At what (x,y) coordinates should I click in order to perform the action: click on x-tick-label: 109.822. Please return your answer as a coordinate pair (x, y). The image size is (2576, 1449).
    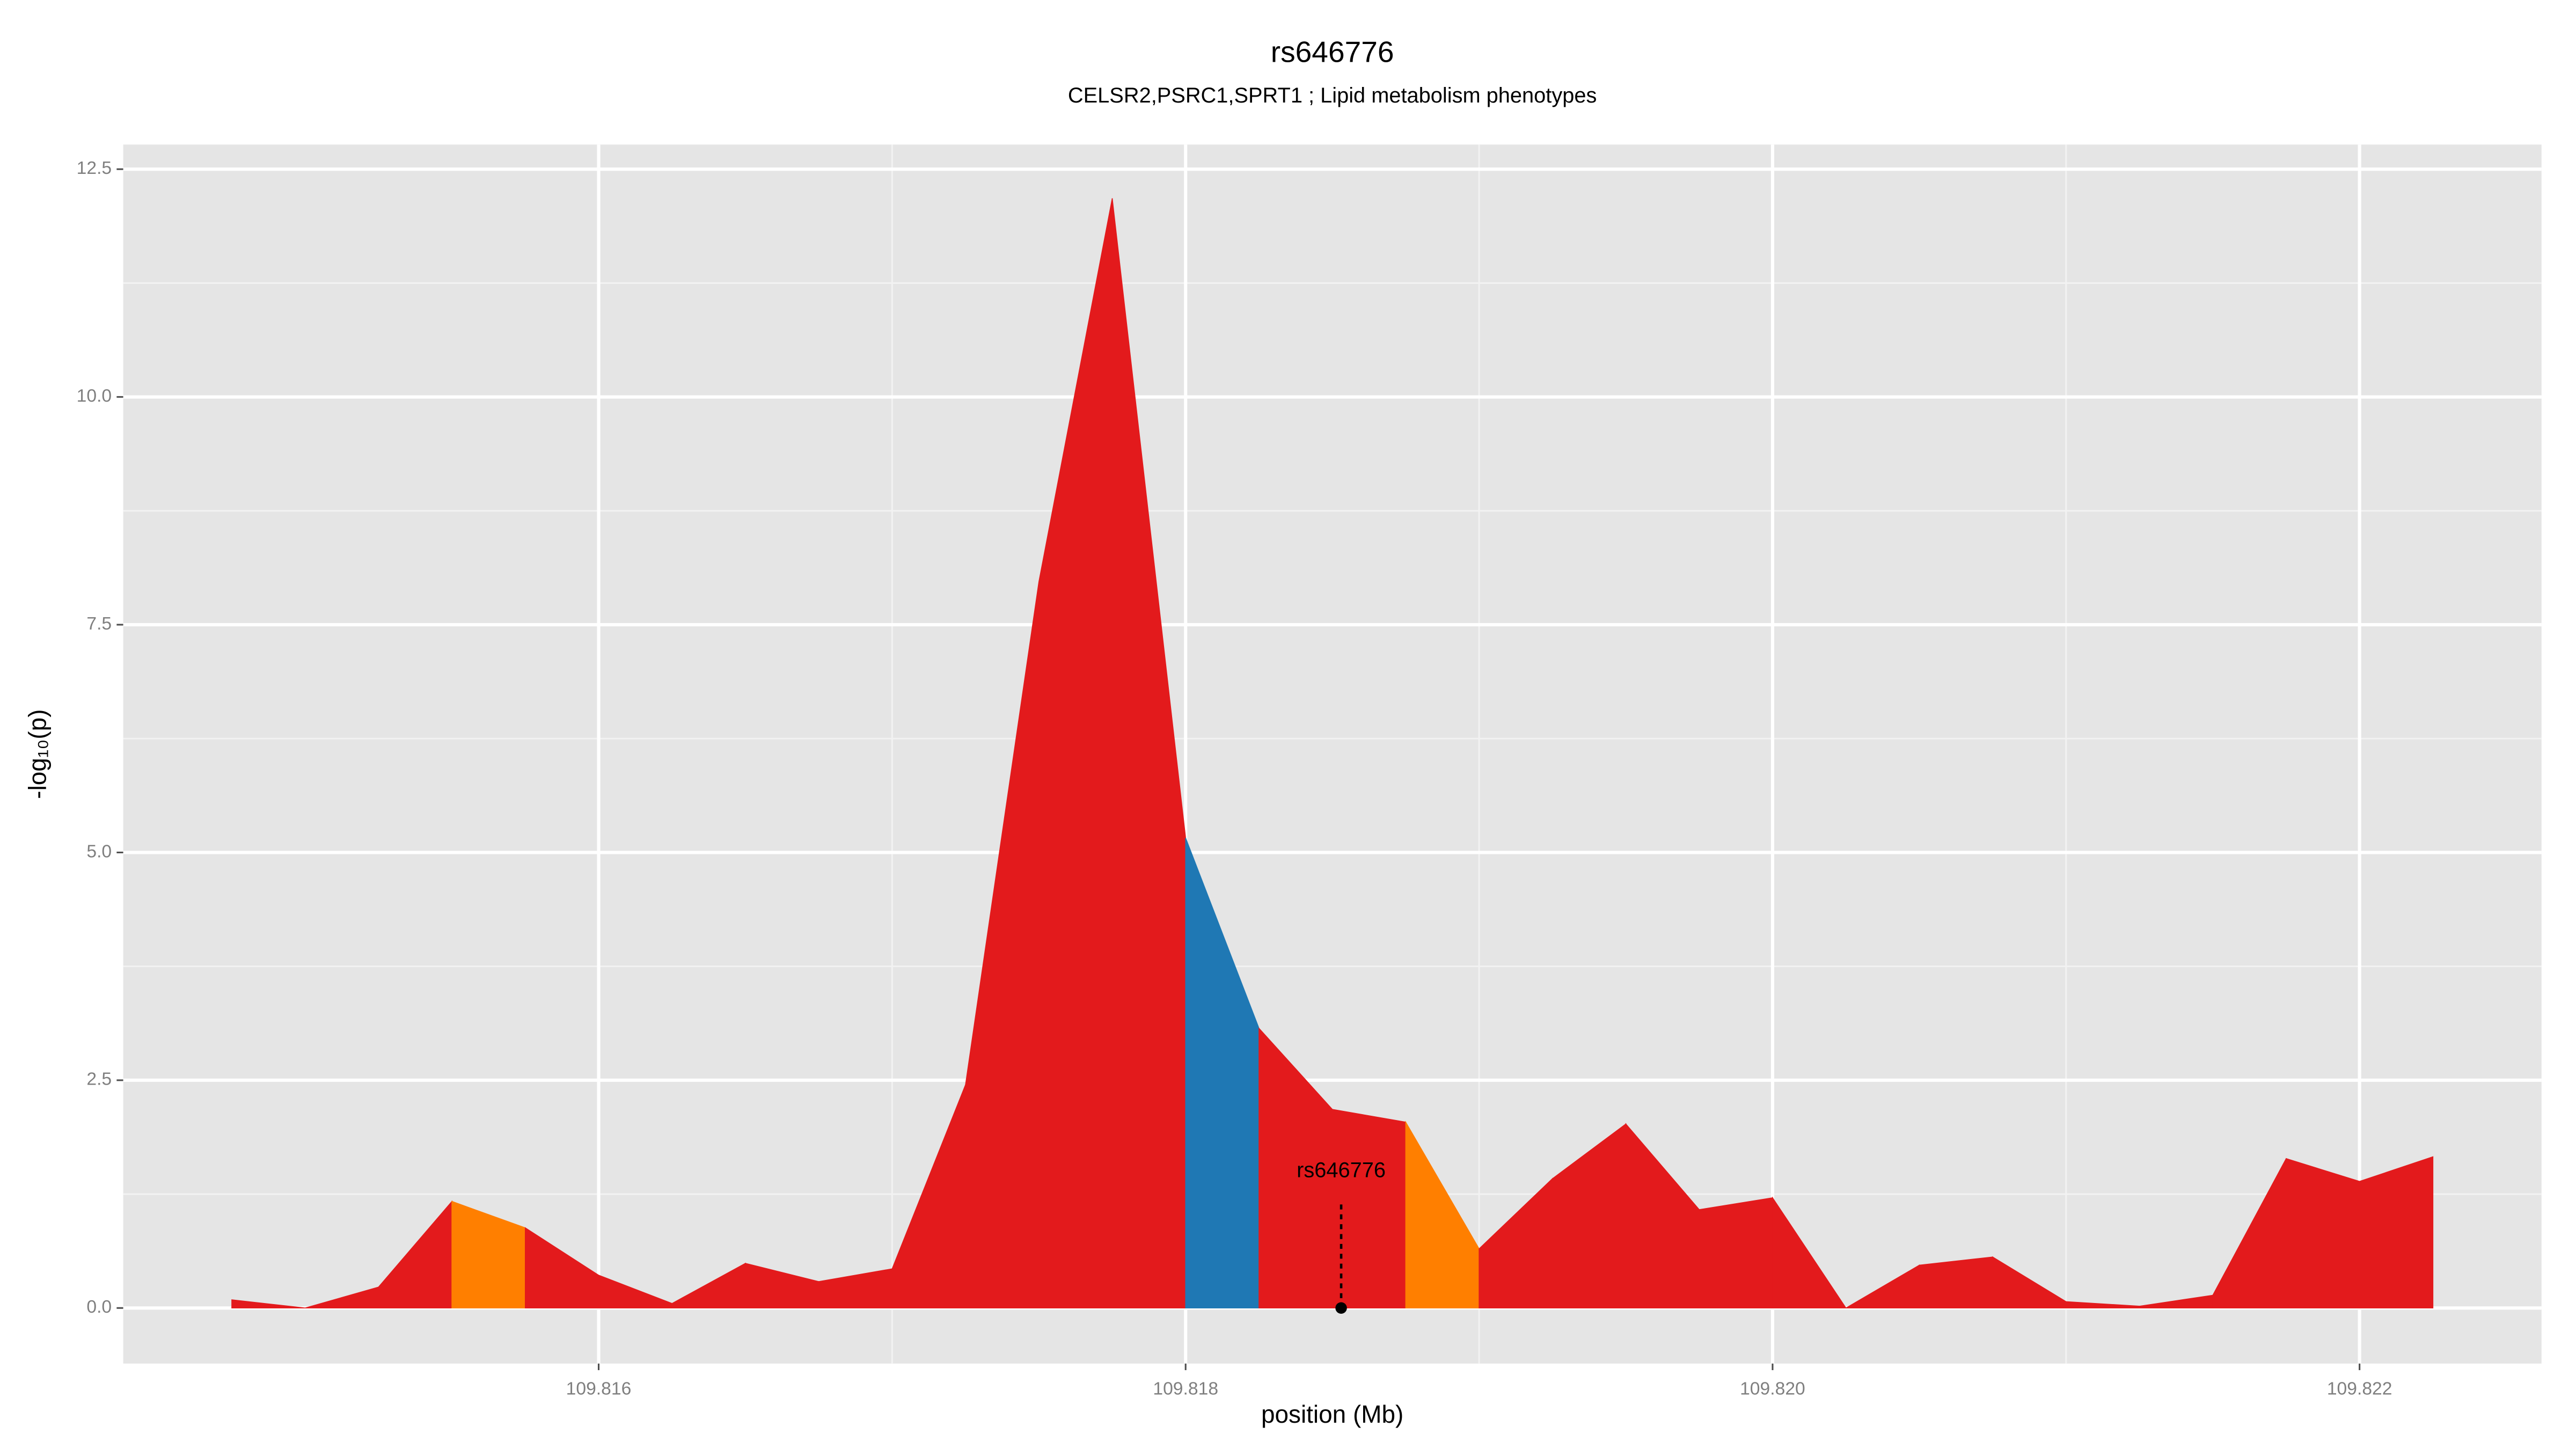
    Looking at the image, I should click on (2359, 1389).